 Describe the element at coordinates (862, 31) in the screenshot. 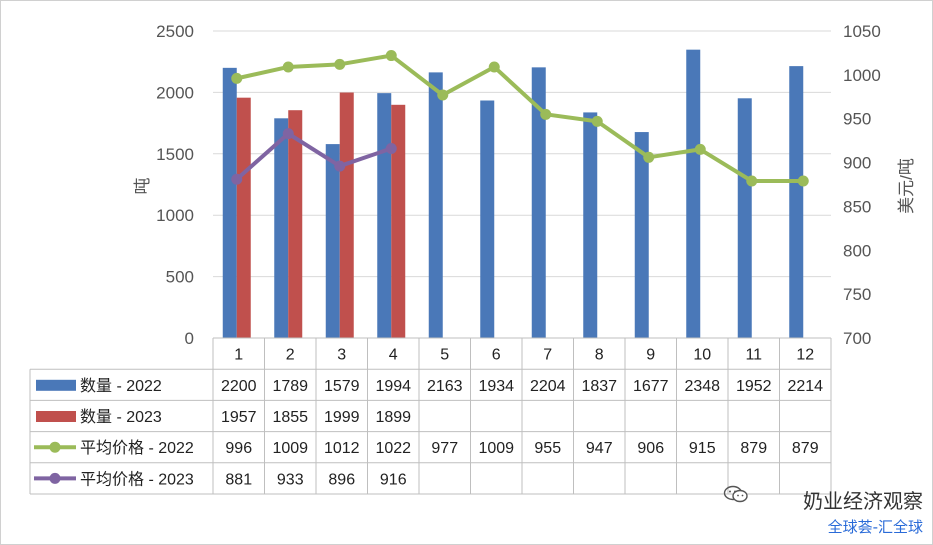

I see `y-right-tick-label: 1050` at that location.